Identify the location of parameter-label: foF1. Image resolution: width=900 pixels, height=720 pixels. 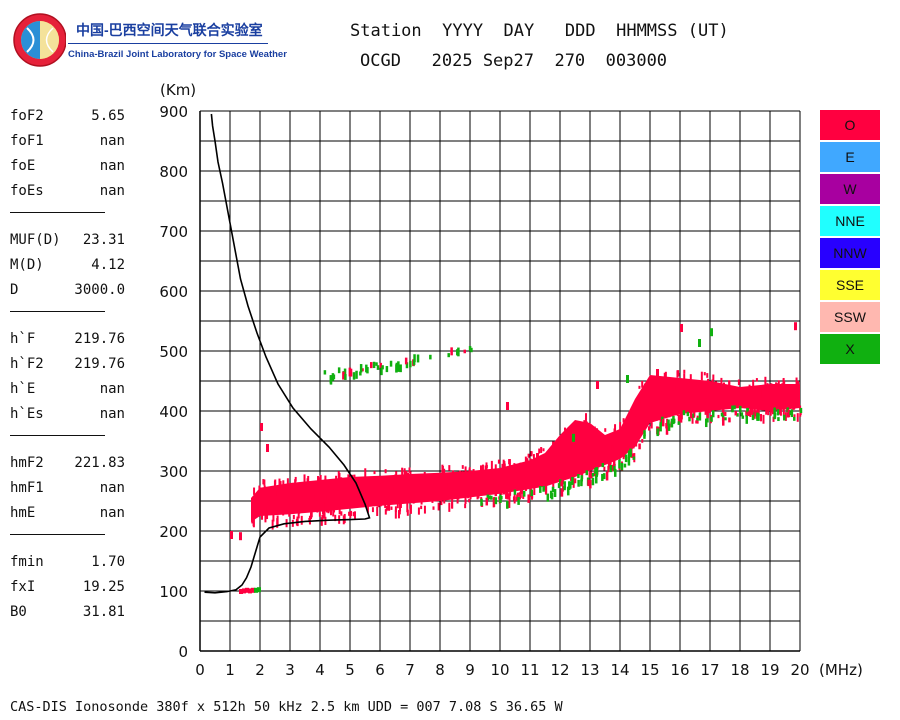
(27, 141).